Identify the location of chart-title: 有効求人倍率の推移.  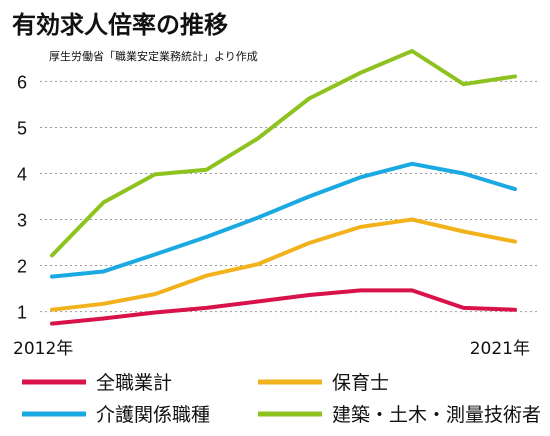
(120, 25).